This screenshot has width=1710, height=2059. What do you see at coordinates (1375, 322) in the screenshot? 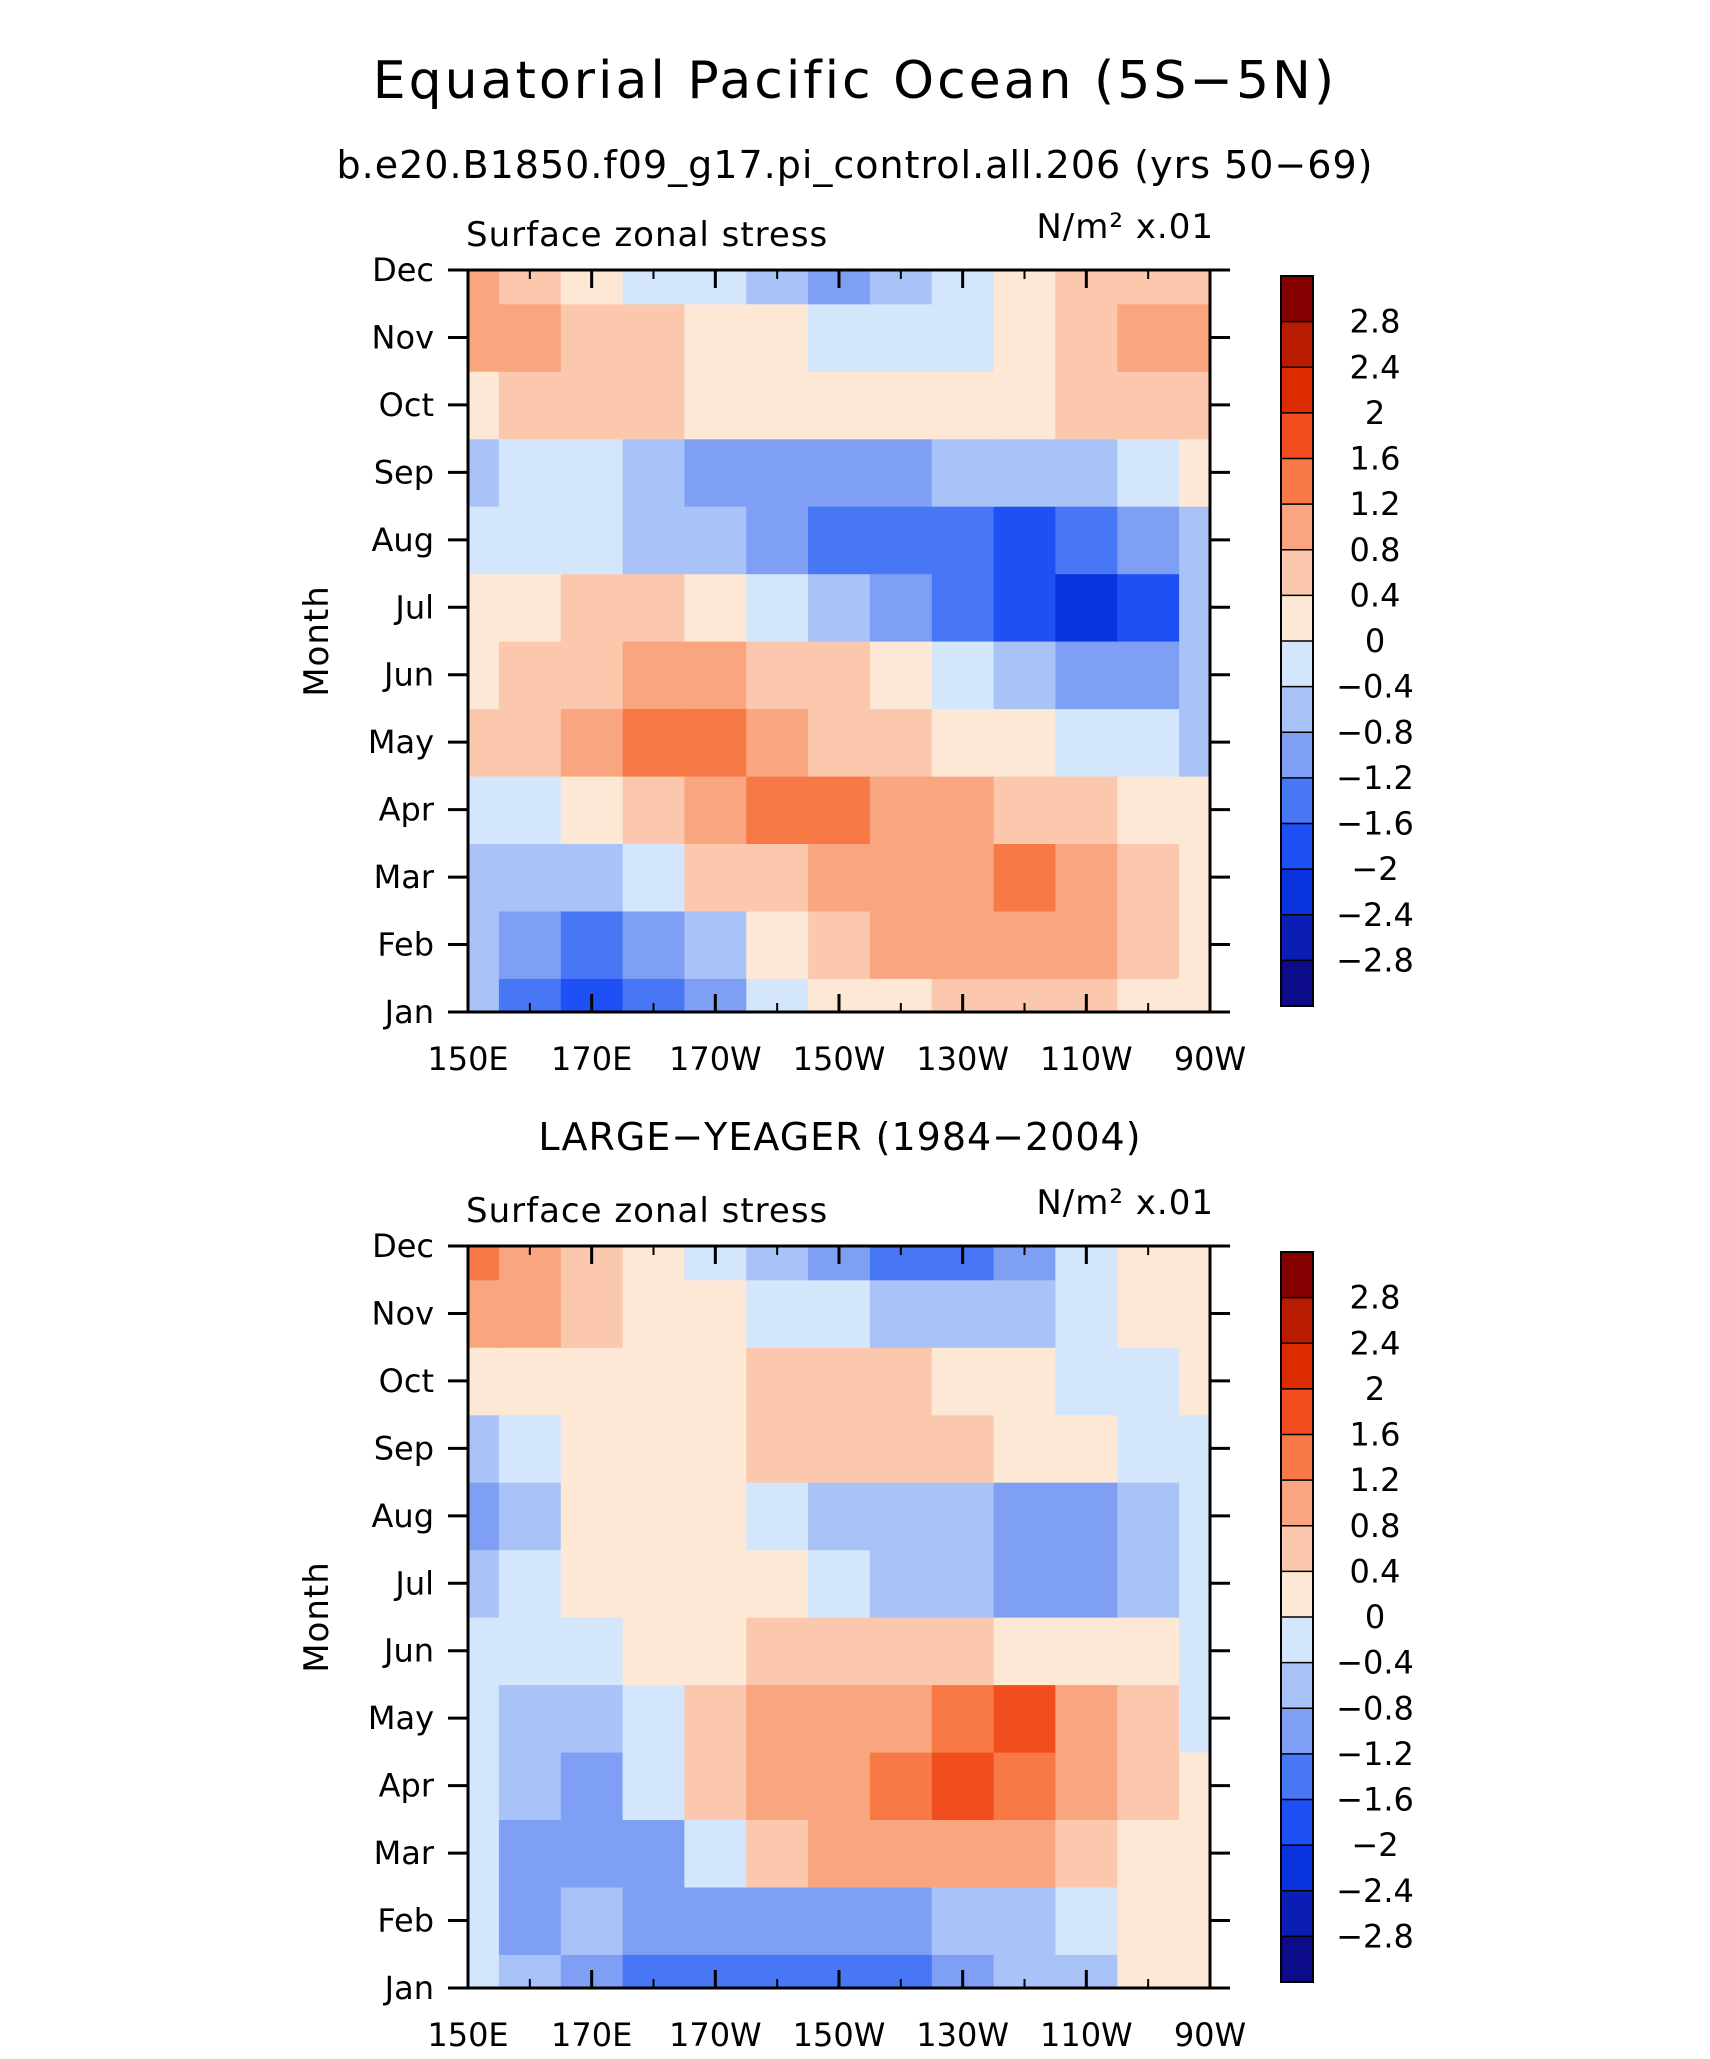
I see `colorbar-tick-label: 2.8` at bounding box center [1375, 322].